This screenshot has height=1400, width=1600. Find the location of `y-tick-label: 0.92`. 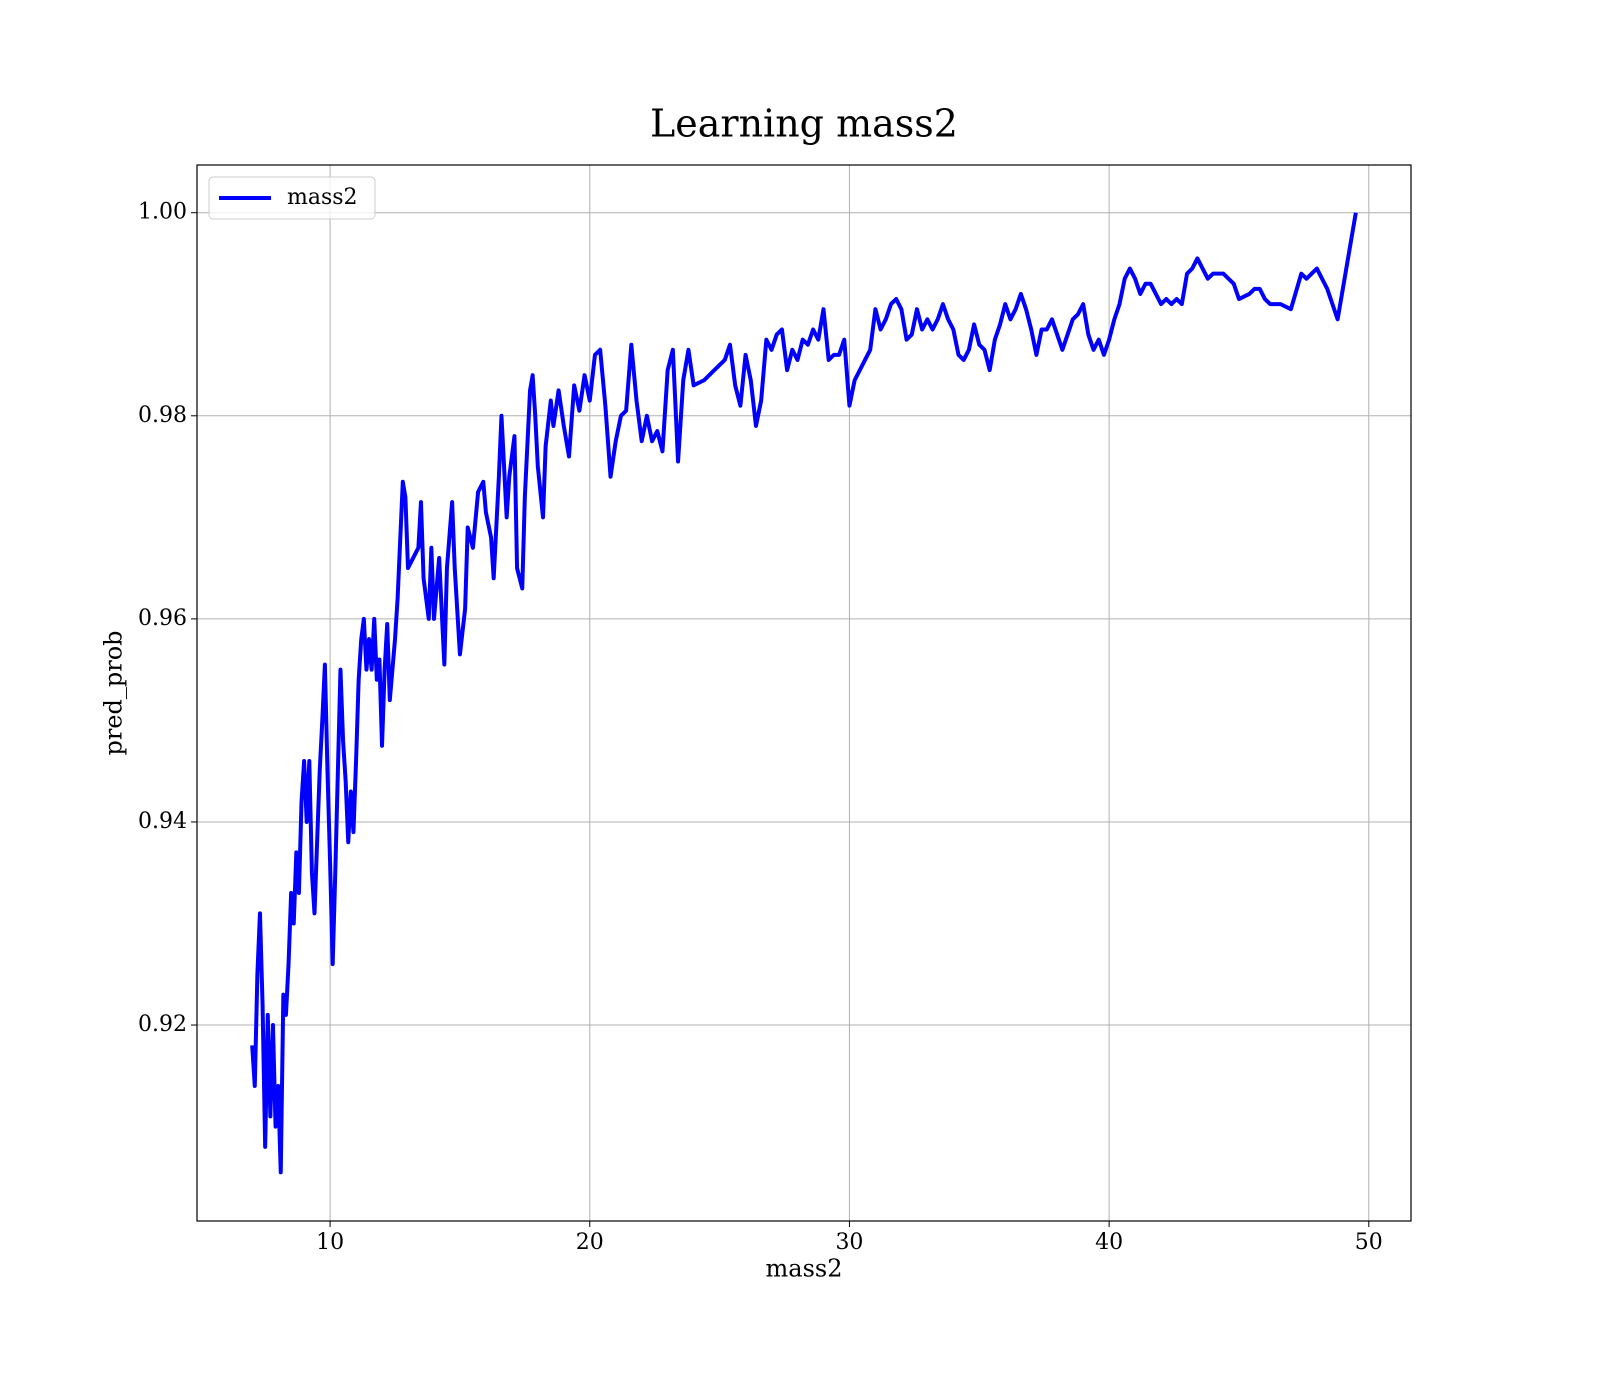

y-tick-label: 0.92 is located at coordinates (162, 1024).